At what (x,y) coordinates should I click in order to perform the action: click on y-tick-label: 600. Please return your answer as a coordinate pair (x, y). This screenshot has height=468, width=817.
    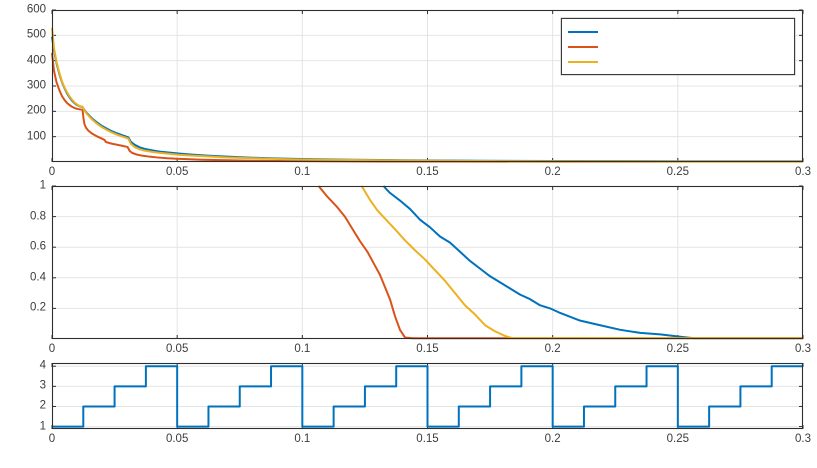
    Looking at the image, I should click on (36, 9).